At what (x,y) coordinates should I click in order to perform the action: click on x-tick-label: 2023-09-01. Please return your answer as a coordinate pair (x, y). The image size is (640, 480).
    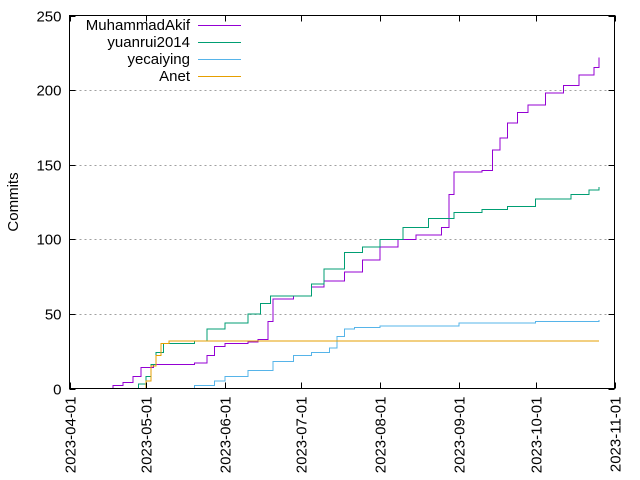
    Looking at the image, I should click on (460, 435).